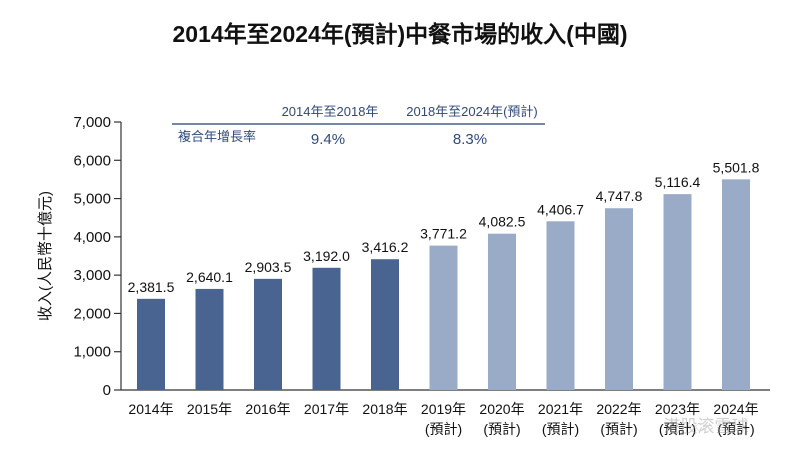  What do you see at coordinates (92, 275) in the screenshot?
I see `y-tick-label: 3,000` at bounding box center [92, 275].